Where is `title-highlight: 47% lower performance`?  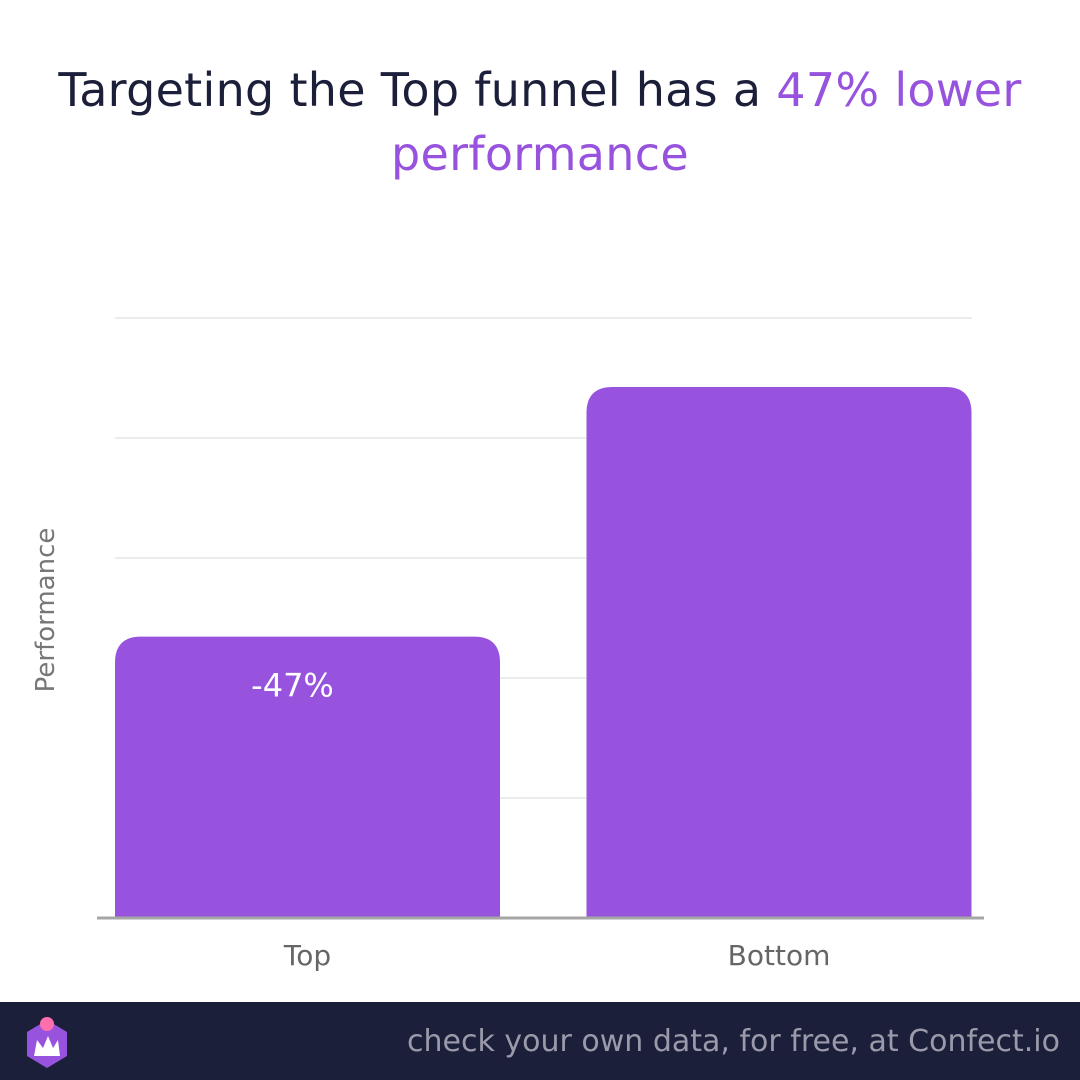
title-highlight: 47% lower performance is located at coordinates (706, 122).